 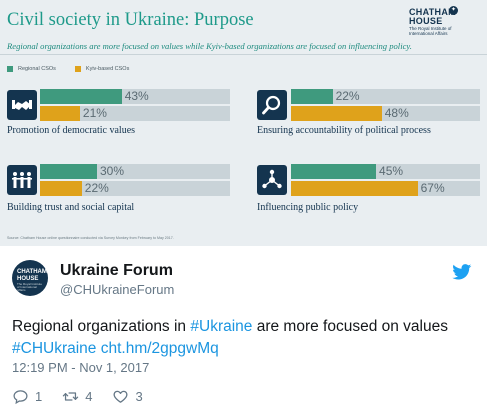 What do you see at coordinates (61, 188) in the screenshot?
I see `bar-kyiv-trust` at bounding box center [61, 188].